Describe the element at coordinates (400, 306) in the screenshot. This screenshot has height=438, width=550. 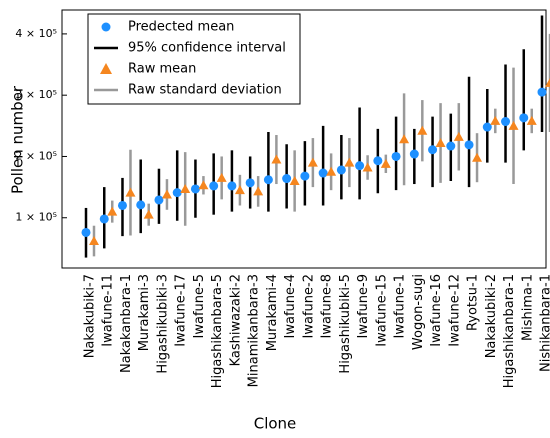
I see `x-tick-label: Iwafune-1` at that location.